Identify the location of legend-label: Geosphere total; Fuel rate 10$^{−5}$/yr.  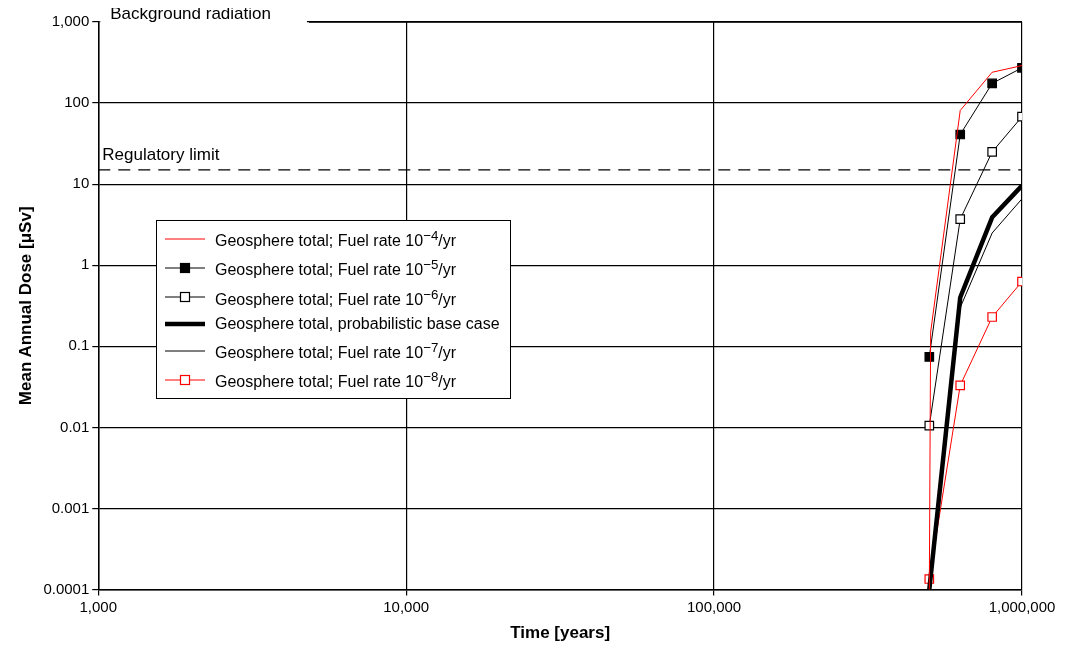
(336, 268).